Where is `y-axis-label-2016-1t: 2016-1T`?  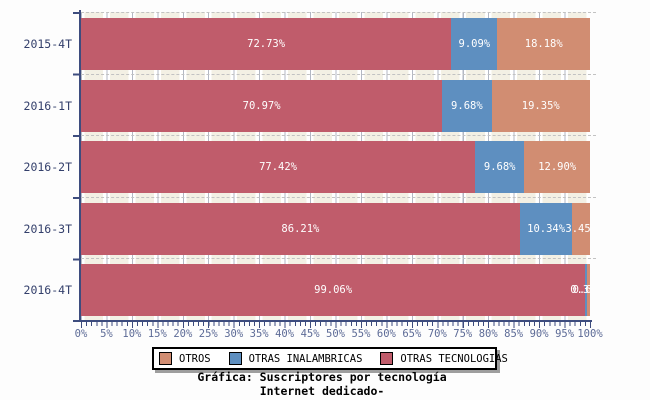
y-axis-label-2016-1t: 2016-1T is located at coordinates (47, 105).